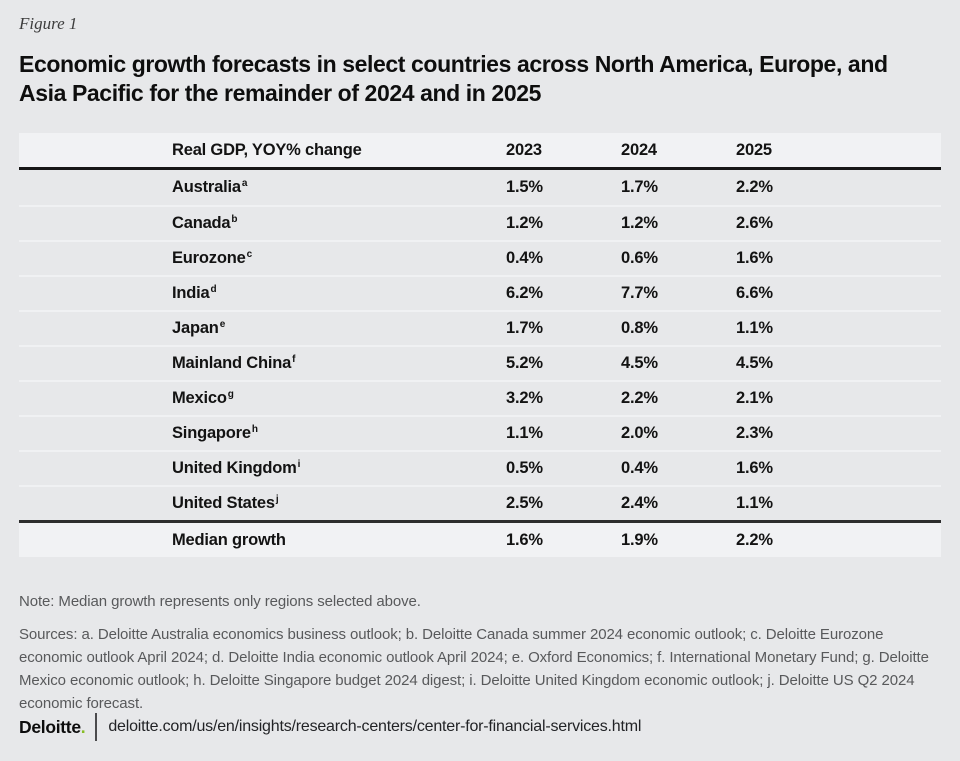 The image size is (960, 761). I want to click on footnote-marker: b, so click(234, 219).